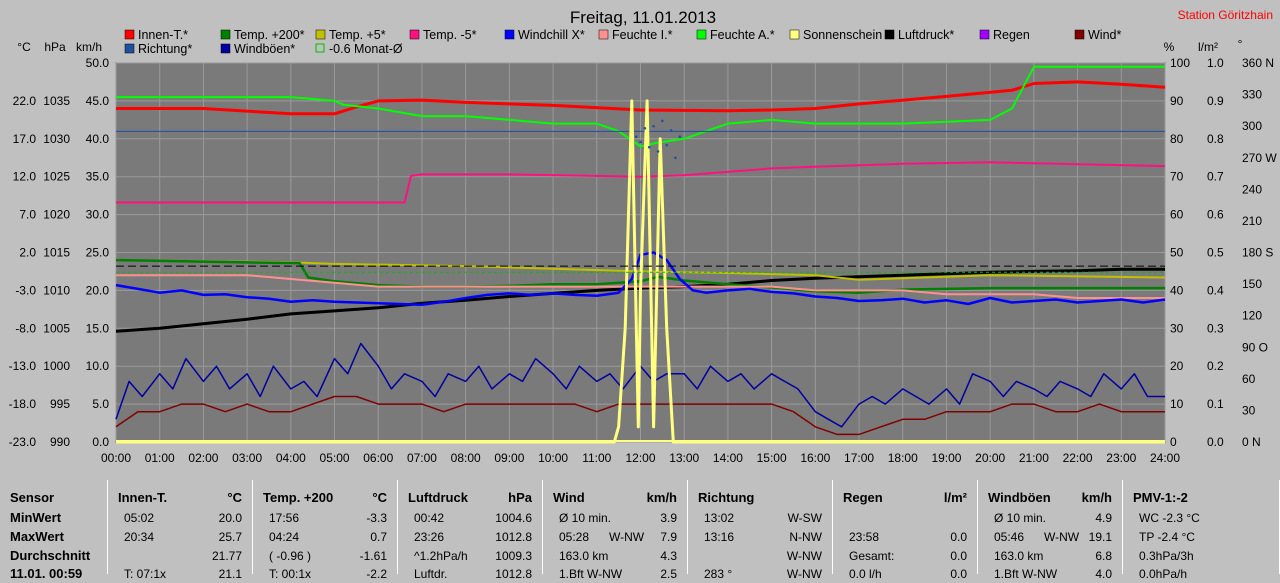  I want to click on stats-cell-row: 163.0 km 6.8, so click(1050, 557).